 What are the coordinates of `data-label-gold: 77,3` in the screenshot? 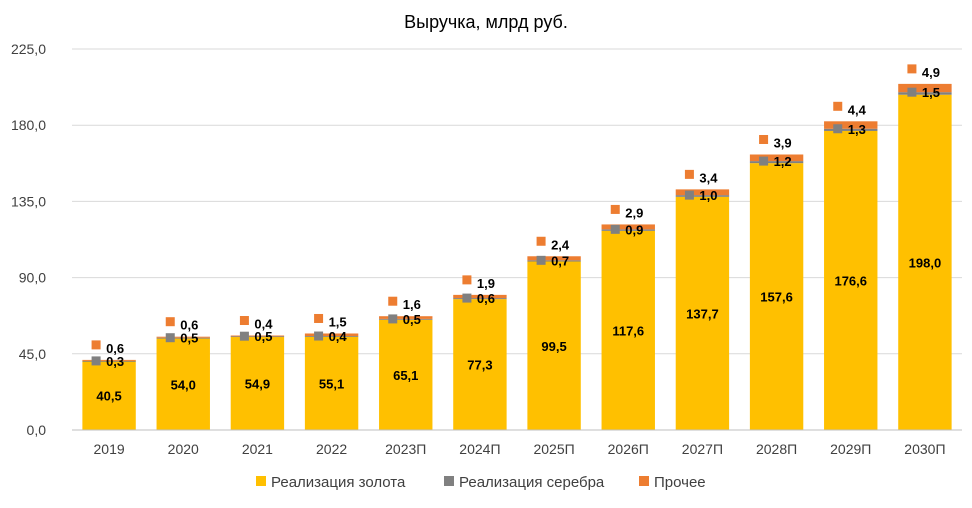 It's located at (479, 365).